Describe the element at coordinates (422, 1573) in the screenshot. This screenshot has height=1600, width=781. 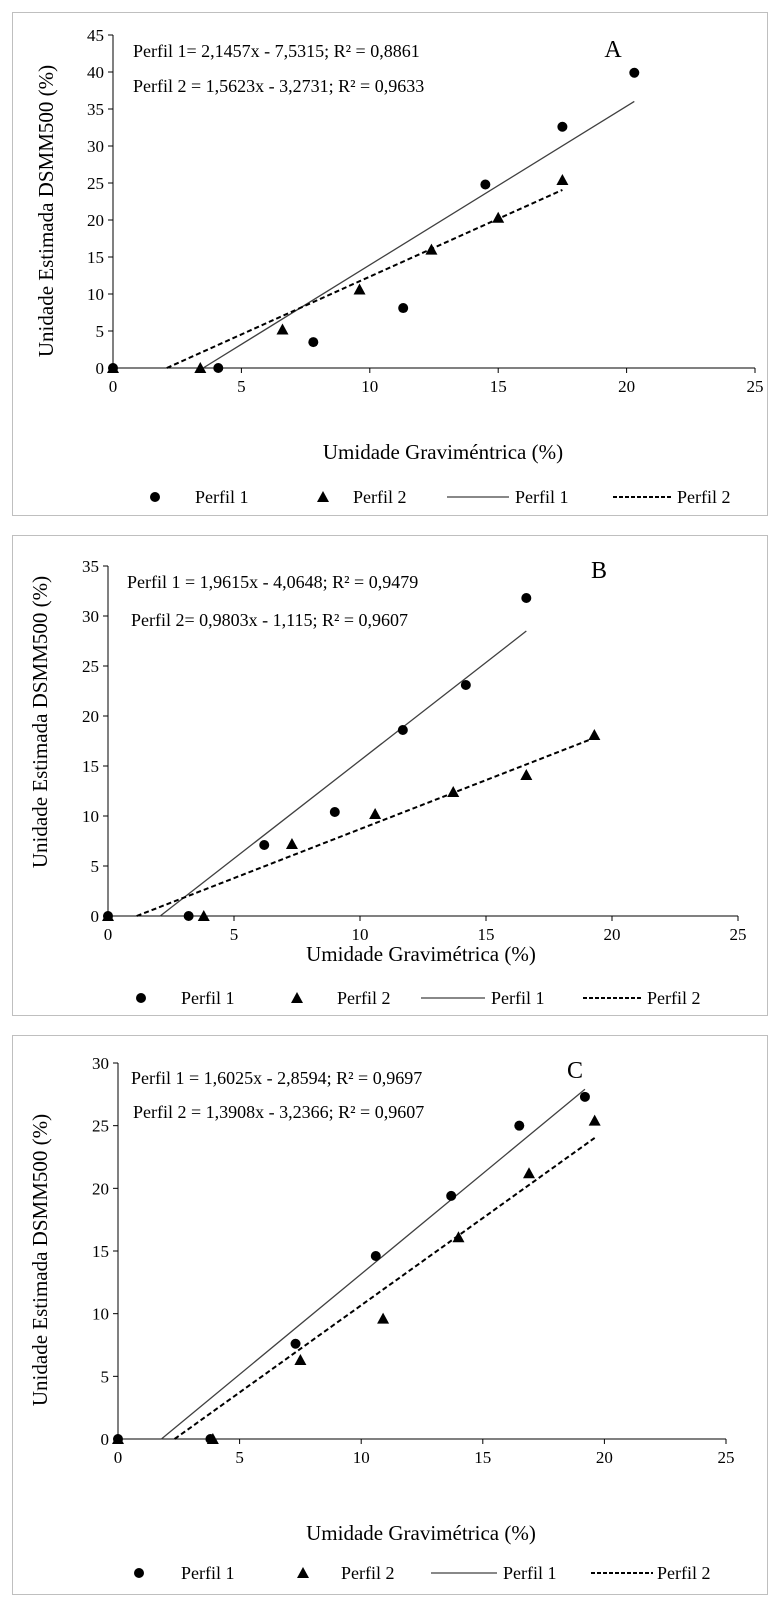
I see `legend: Perfil 1 Perfil 2 Perfil 1 Perfil 2` at that location.